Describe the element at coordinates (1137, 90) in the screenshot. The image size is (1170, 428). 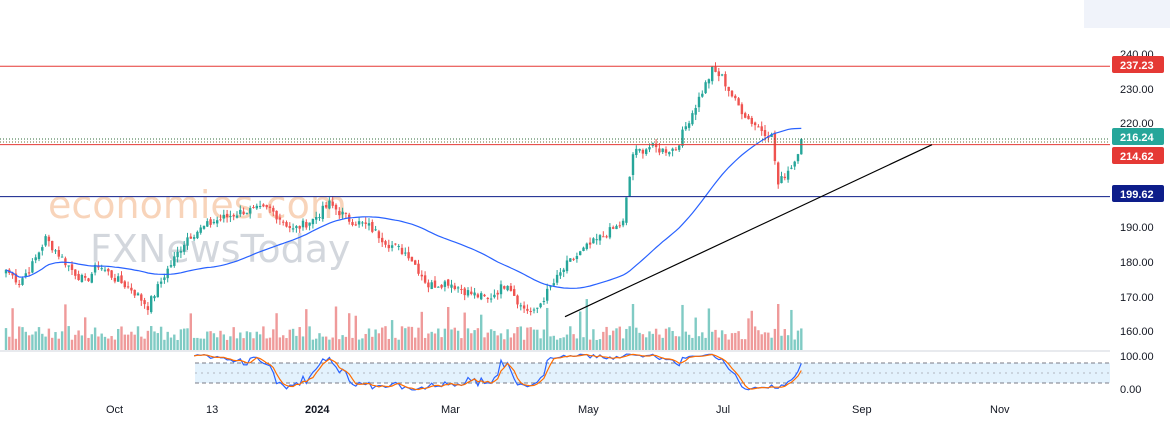
I see `price-tick: 230.00` at that location.